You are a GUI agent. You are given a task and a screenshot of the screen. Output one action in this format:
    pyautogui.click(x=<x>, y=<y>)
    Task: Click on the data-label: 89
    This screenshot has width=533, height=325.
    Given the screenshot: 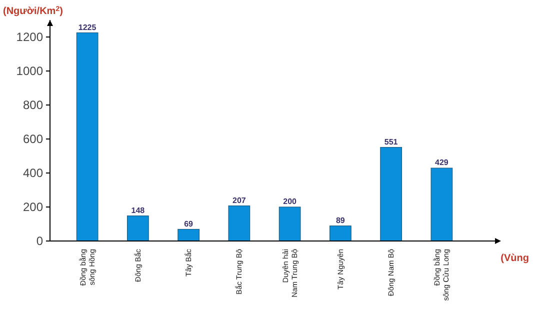 What is the action you would take?
    pyautogui.click(x=341, y=220)
    